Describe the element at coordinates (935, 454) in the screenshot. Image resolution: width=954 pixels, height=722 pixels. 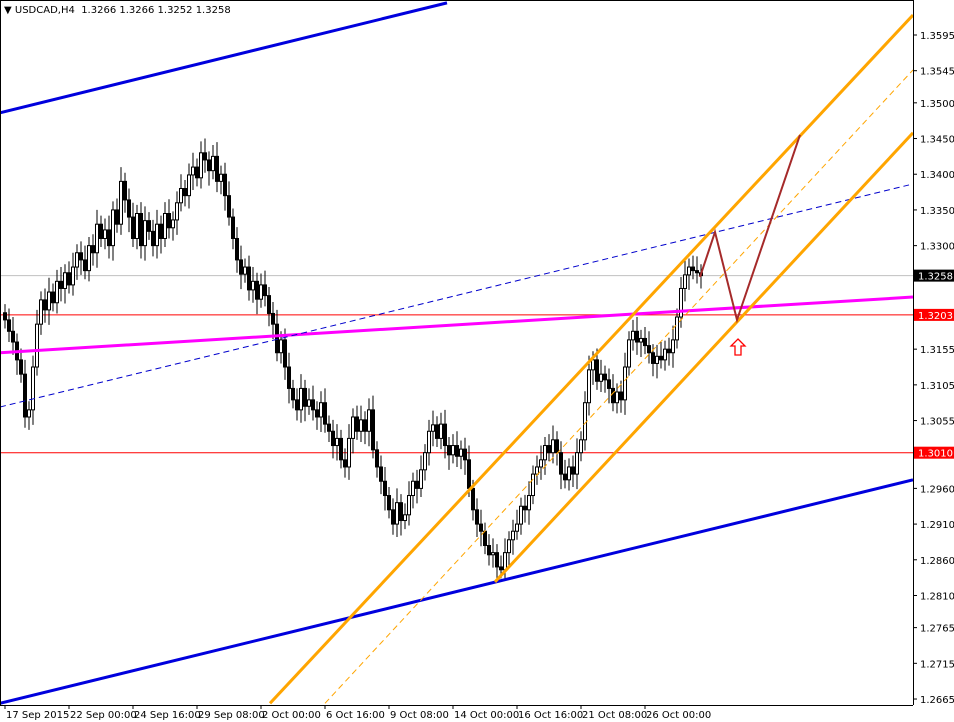
I see `price-label: 1.3010` at that location.